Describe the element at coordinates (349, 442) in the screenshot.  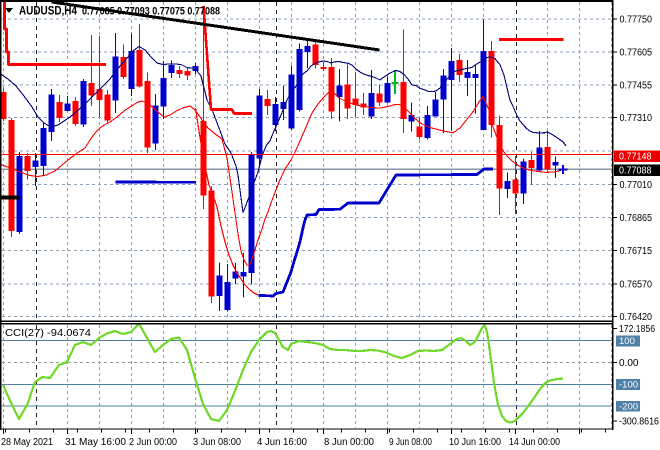
I see `svg-text: 8 Jun 00:00` at that location.